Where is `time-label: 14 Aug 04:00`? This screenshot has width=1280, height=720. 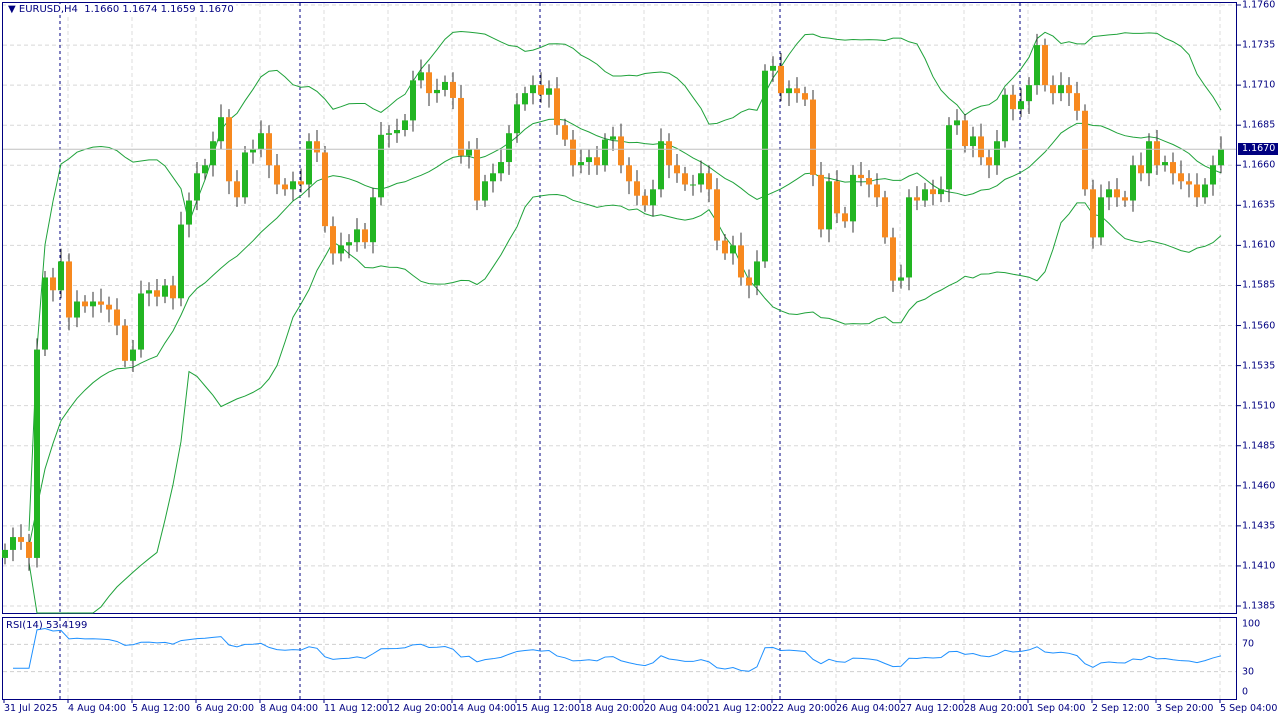 time-label: 14 Aug 04:00 is located at coordinates (484, 708).